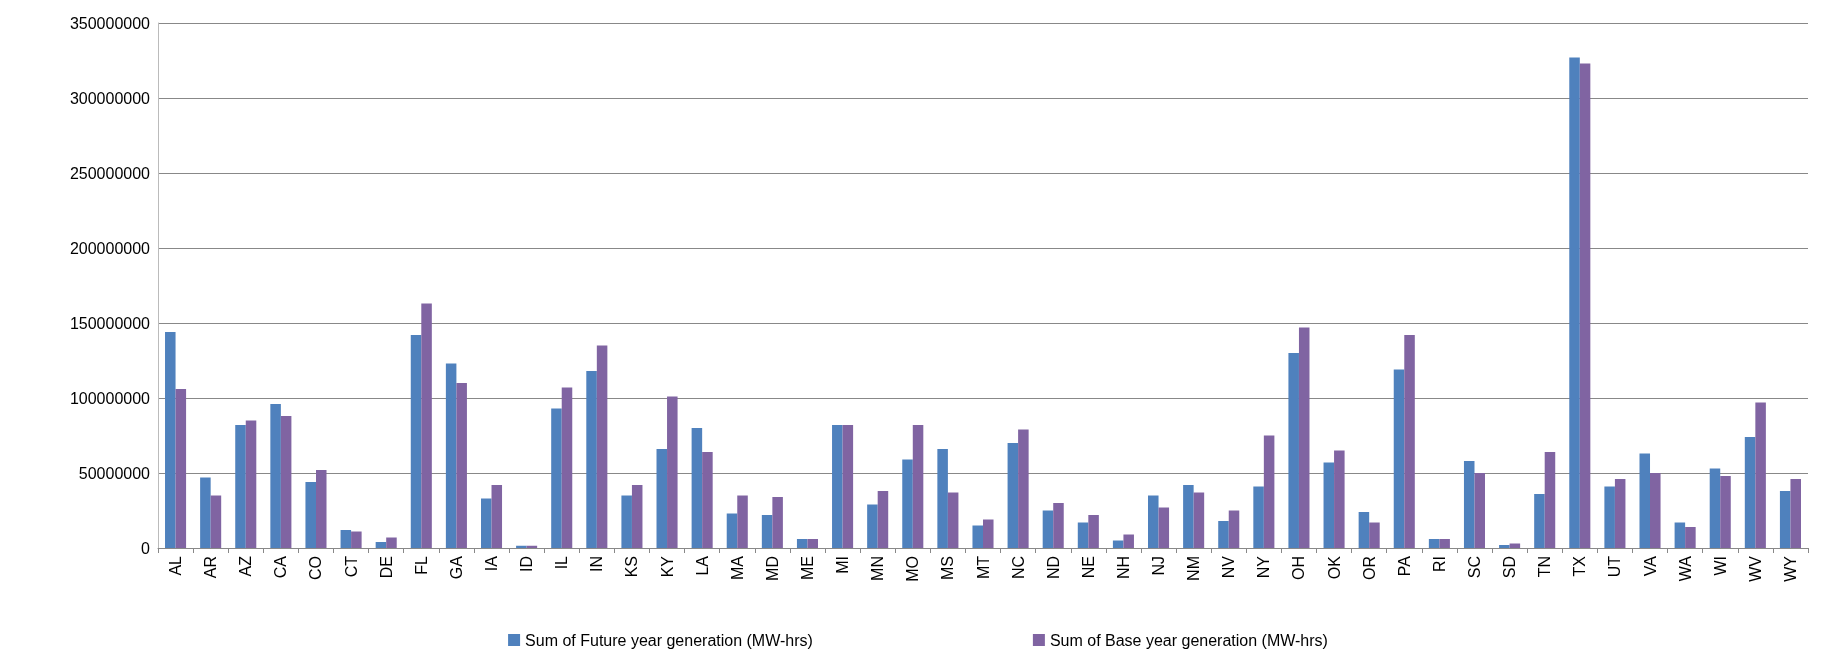 The image size is (1839, 667). What do you see at coordinates (1299, 568) in the screenshot?
I see `x-tick-label: OH` at bounding box center [1299, 568].